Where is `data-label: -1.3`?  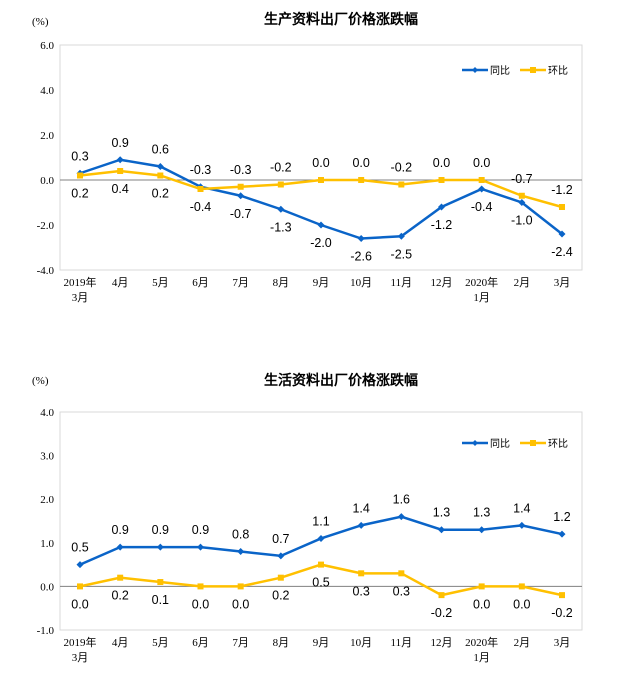 data-label: -1.3 is located at coordinates (281, 227).